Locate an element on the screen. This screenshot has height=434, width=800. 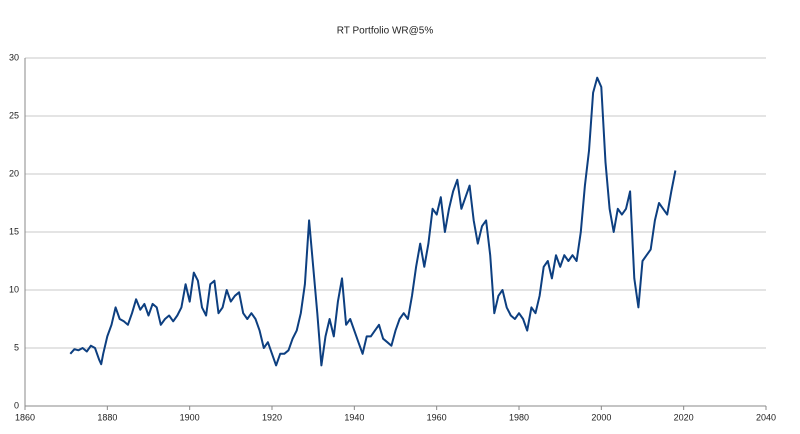
x-tick-label: 1940 is located at coordinates (354, 417).